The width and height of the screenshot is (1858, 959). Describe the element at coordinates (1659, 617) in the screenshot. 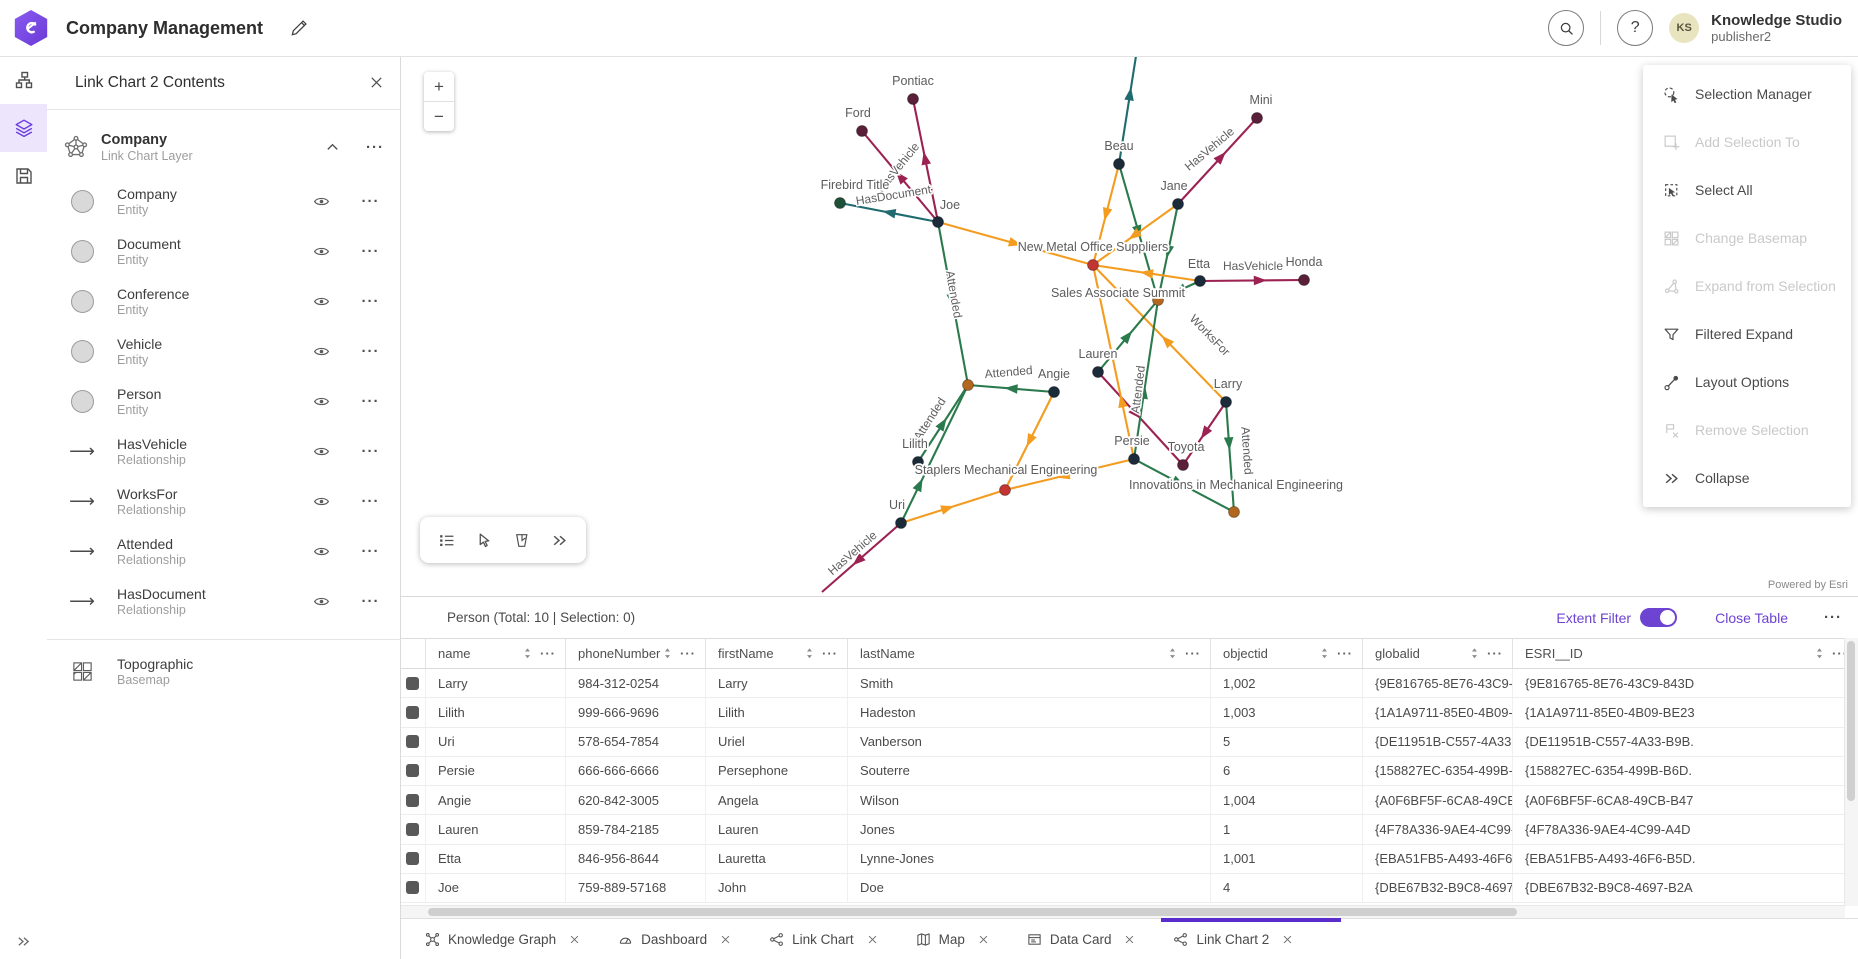

I see `extent-filter-toggle` at that location.